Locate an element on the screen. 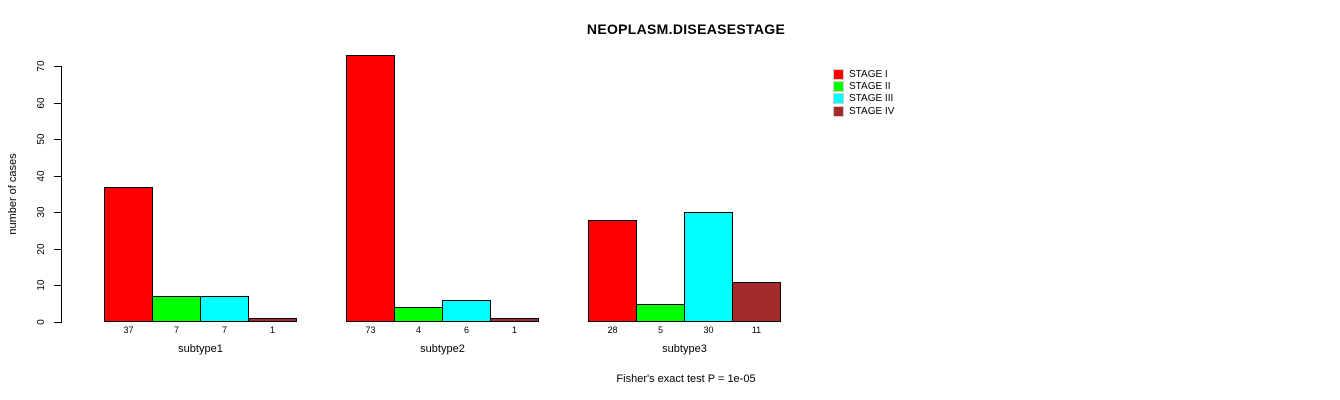 The height and width of the screenshot is (400, 1340). y-axis-line is located at coordinates (61, 194).